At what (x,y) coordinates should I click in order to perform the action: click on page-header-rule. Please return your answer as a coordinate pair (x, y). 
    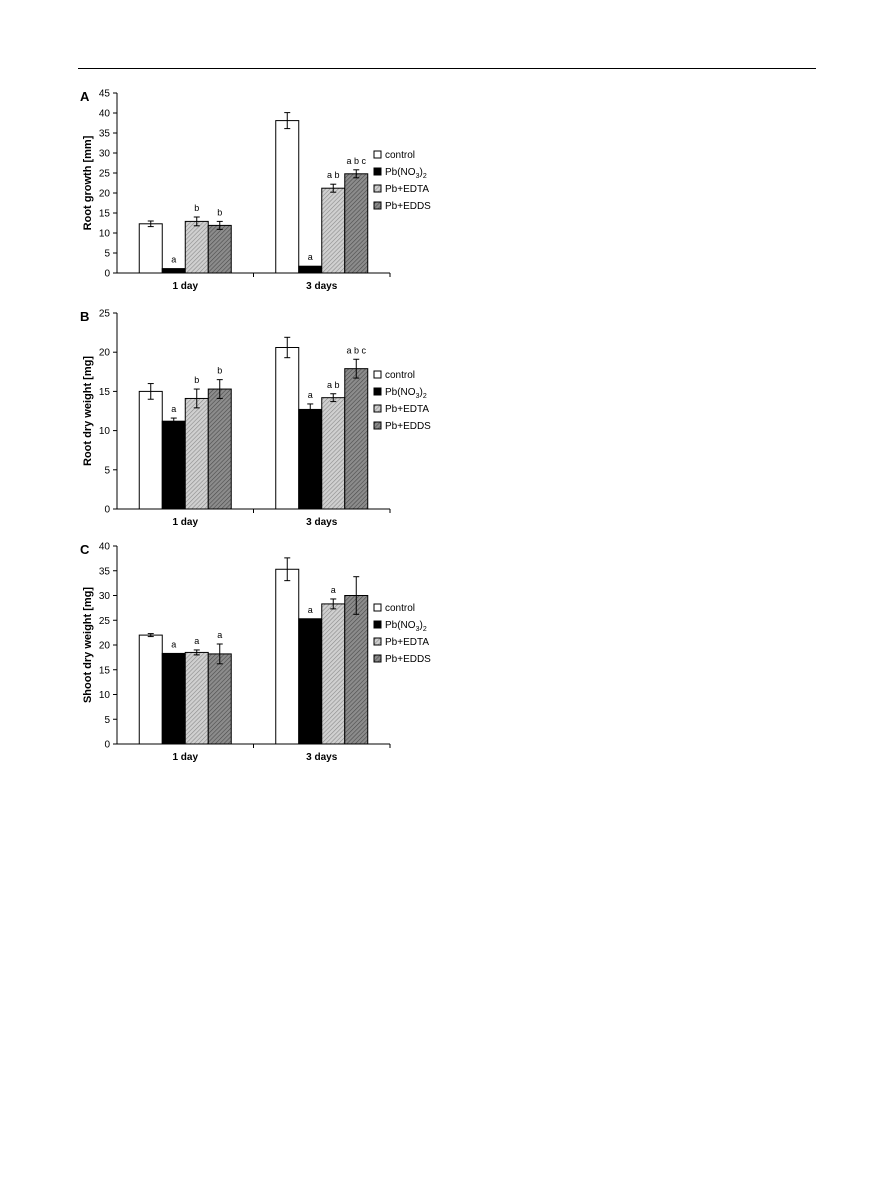
    Looking at the image, I should click on (447, 68).